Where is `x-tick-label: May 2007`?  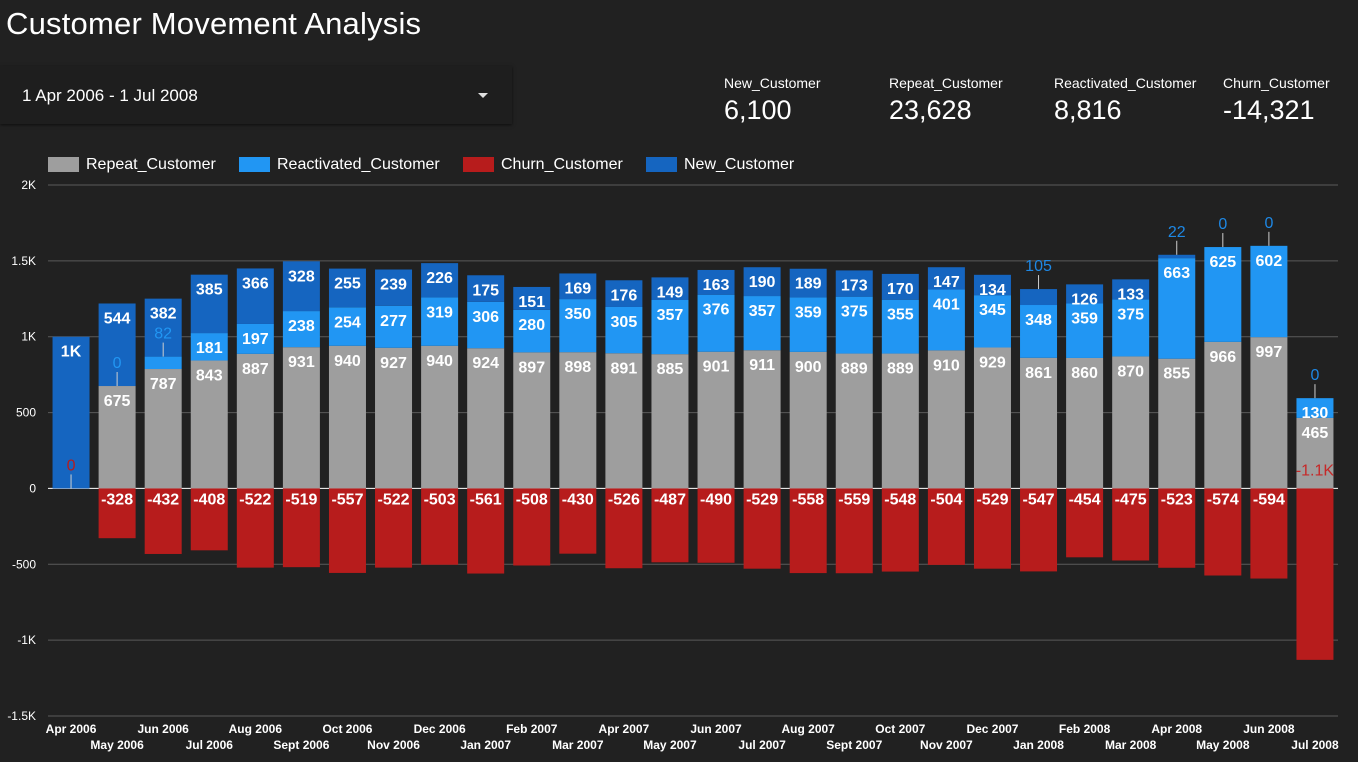
x-tick-label: May 2007 is located at coordinates (670, 745).